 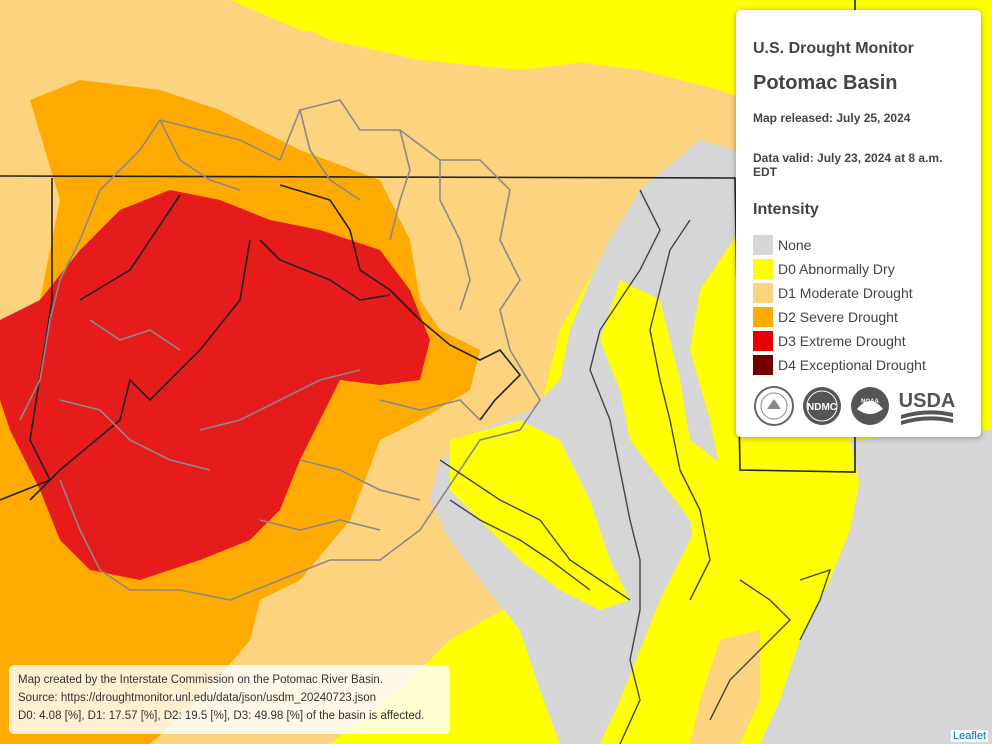 What do you see at coordinates (927, 401) in the screenshot?
I see `usda-logo-text: USDA` at bounding box center [927, 401].